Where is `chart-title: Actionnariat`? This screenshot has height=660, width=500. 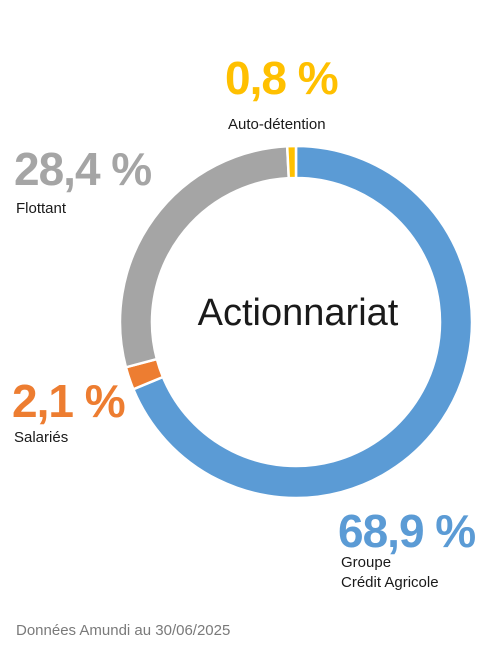 chart-title: Actionnariat is located at coordinates (298, 313).